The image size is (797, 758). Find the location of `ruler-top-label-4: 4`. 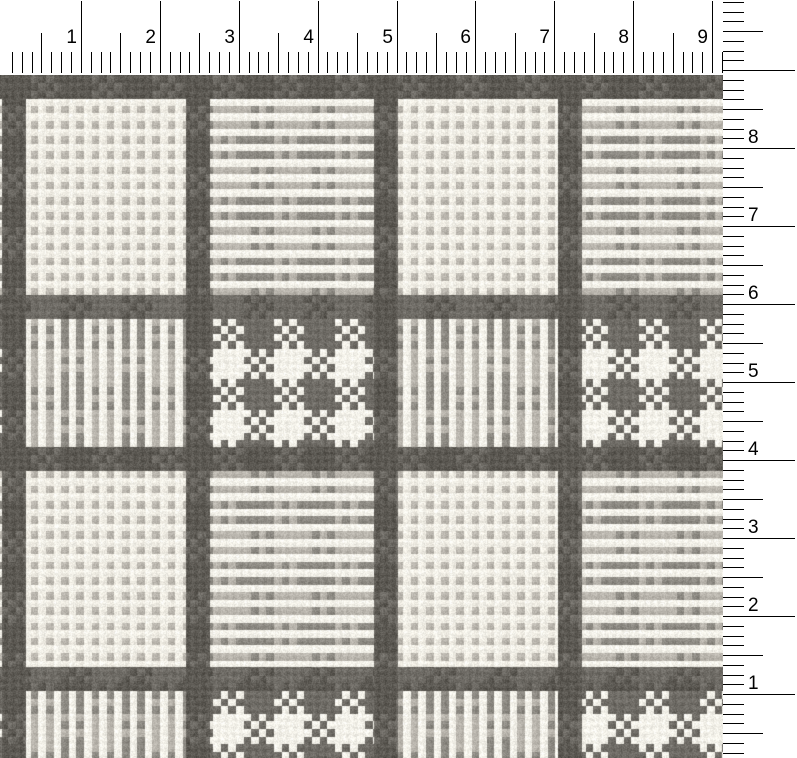

ruler-top-label-4: 4 is located at coordinates (308, 37).